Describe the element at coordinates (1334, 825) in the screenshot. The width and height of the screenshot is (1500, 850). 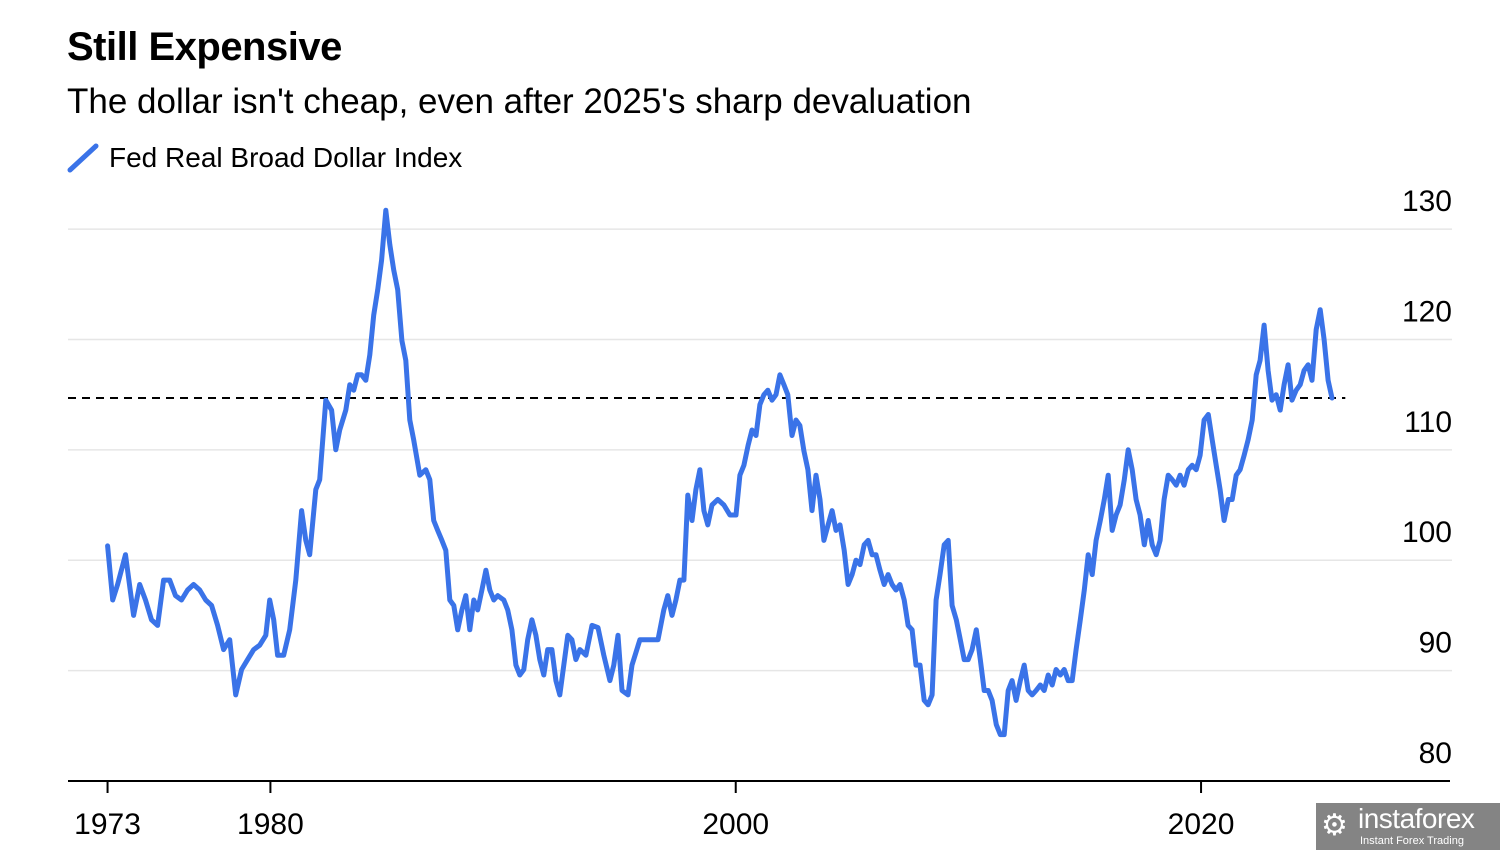
I see `gear-icon: ⚙` at that location.